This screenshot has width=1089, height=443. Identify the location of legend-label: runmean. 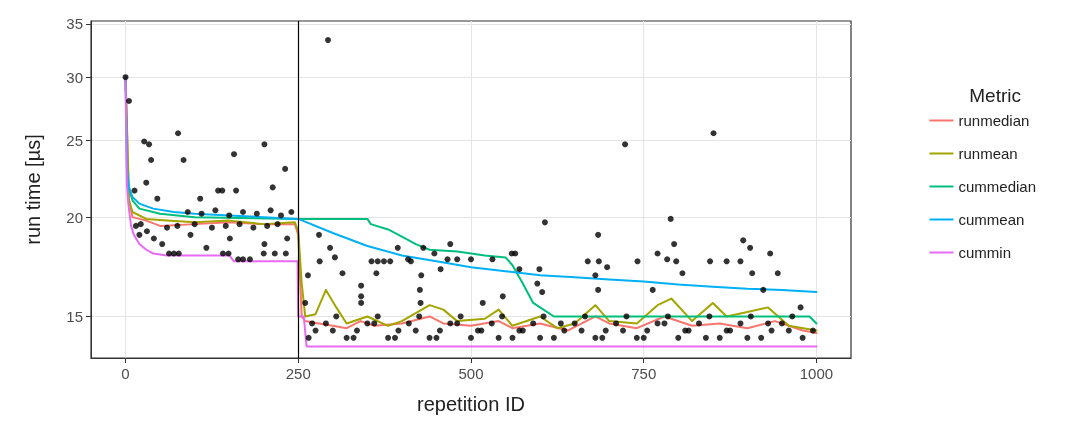
(988, 153).